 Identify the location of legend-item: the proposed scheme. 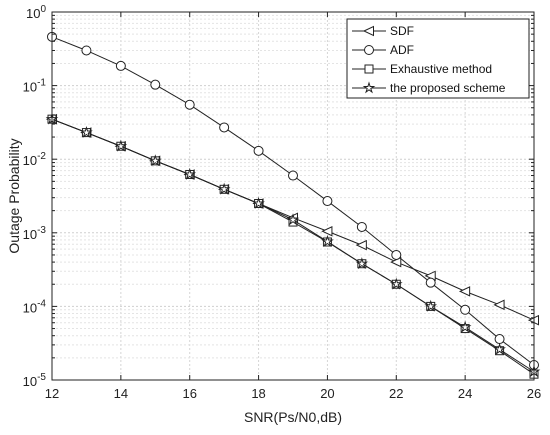
(429, 88).